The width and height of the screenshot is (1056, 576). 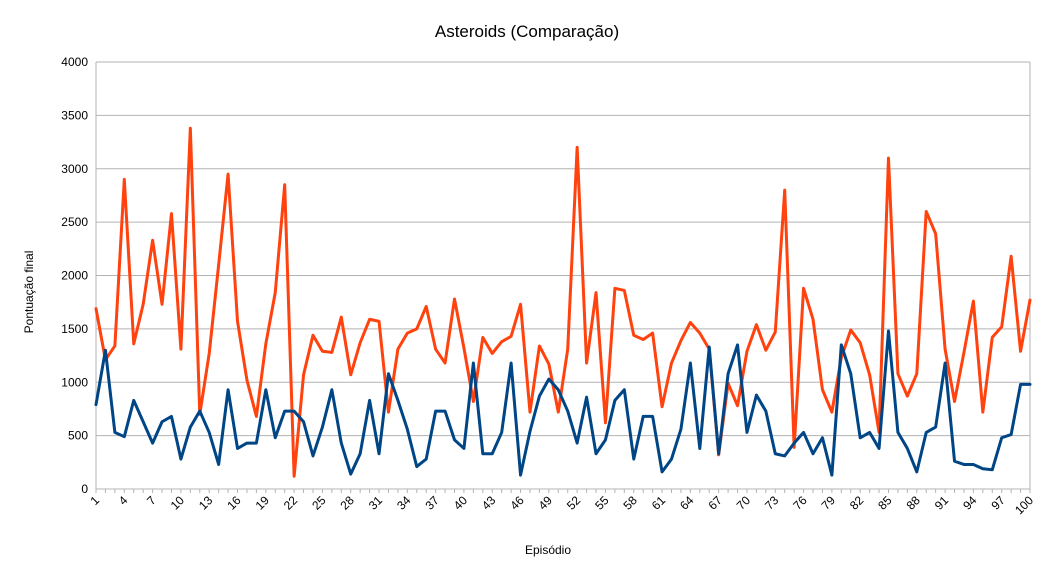 I want to click on x-tick-label: 76, so click(x=800, y=503).